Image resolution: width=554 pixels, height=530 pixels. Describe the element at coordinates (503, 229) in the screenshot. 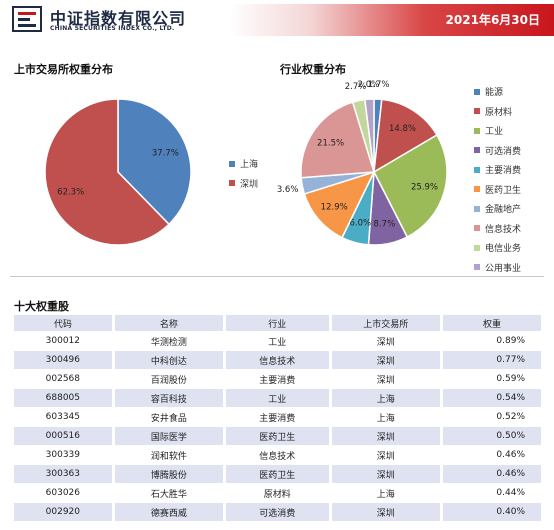

I see `legend-label: 信息技术` at that location.